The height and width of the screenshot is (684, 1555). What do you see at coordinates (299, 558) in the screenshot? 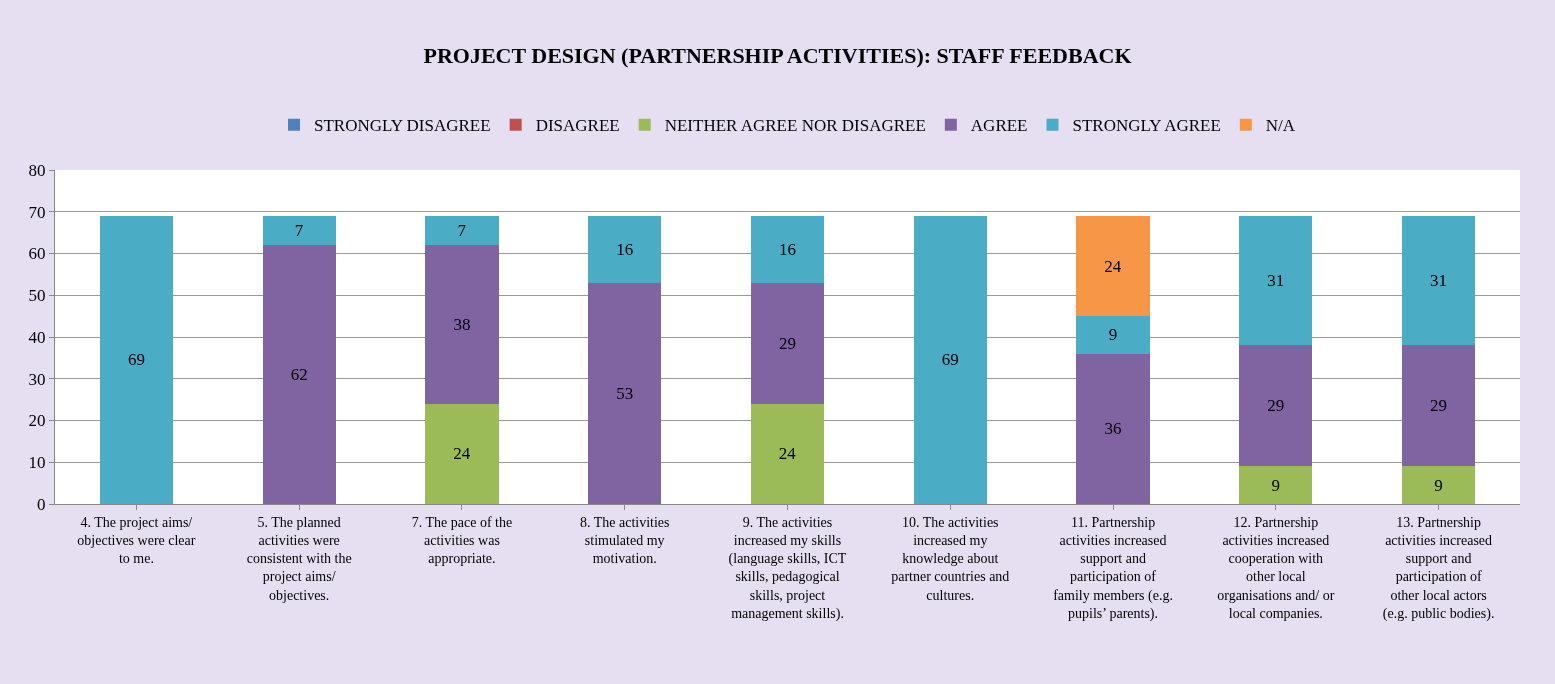
I see `x-tick-label: 5. The planned activities were consistent with the project aims/ objectives.` at bounding box center [299, 558].